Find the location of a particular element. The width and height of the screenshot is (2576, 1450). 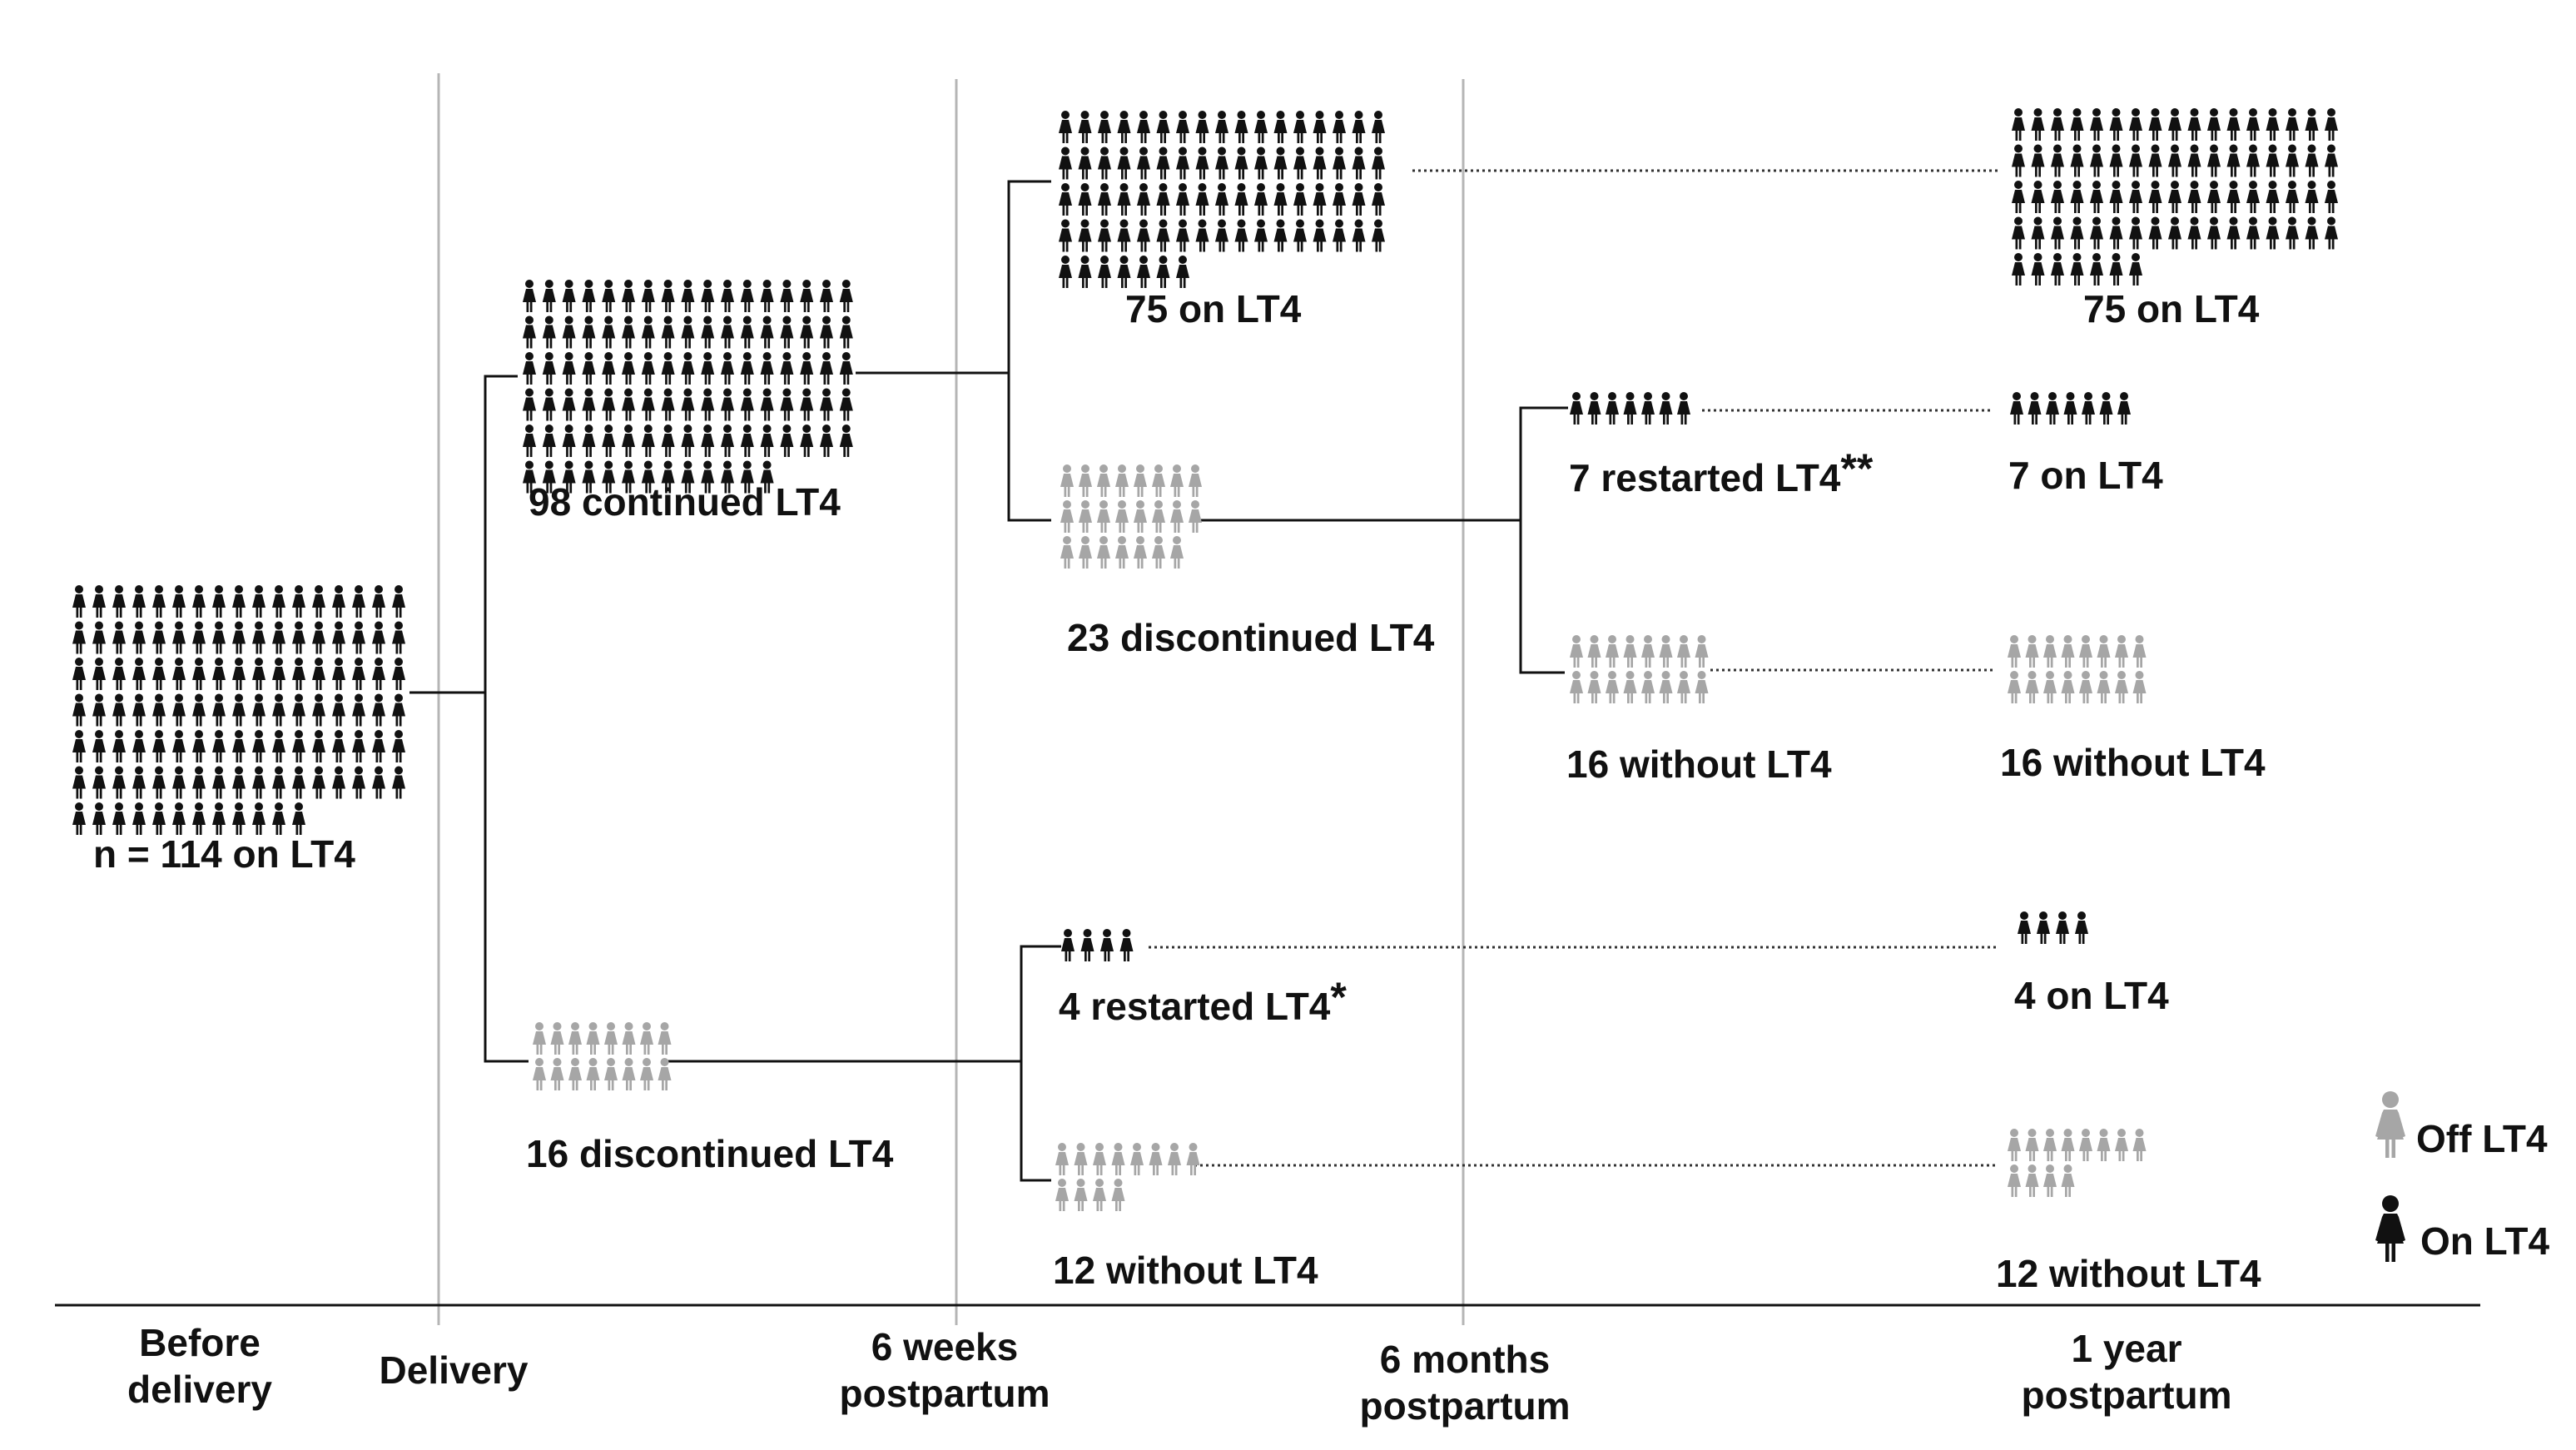

connector-6w-upper-branch is located at coordinates (1029, 351).